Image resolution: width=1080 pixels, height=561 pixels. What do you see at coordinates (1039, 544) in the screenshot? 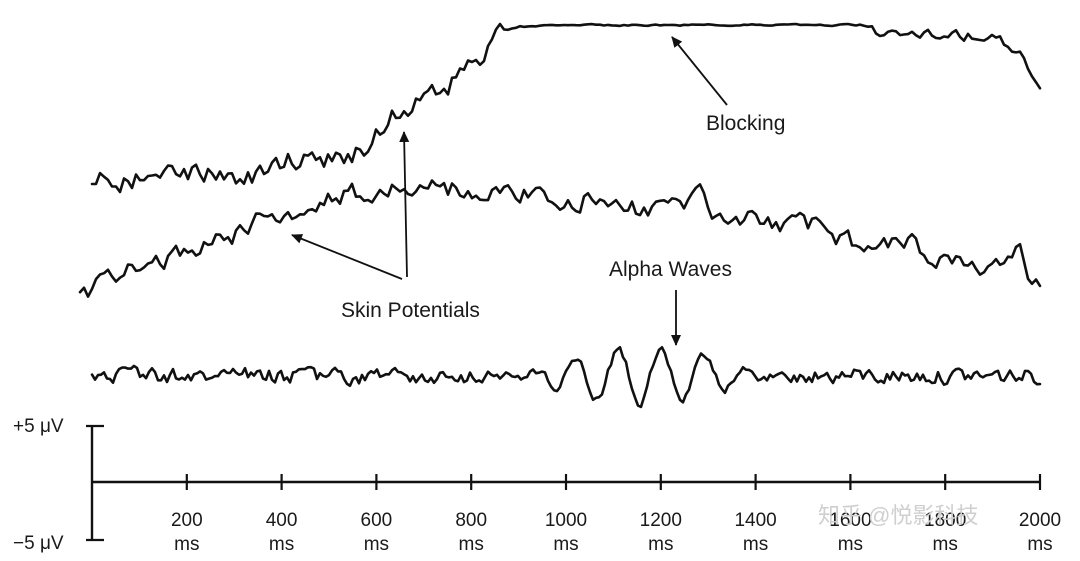
I see `time-tick-unit-2000: ms` at bounding box center [1039, 544].